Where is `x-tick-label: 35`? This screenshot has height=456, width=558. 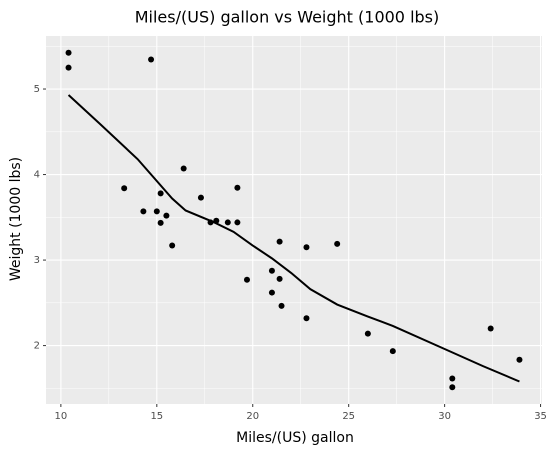
x-tick-label: 35 is located at coordinates (540, 416).